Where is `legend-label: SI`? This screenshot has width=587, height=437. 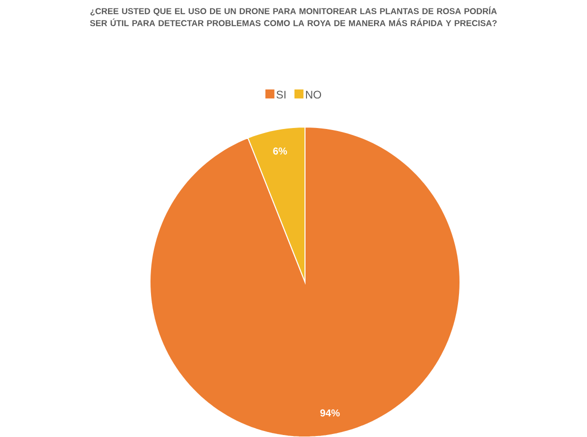 legend-label: SI is located at coordinates (281, 94).